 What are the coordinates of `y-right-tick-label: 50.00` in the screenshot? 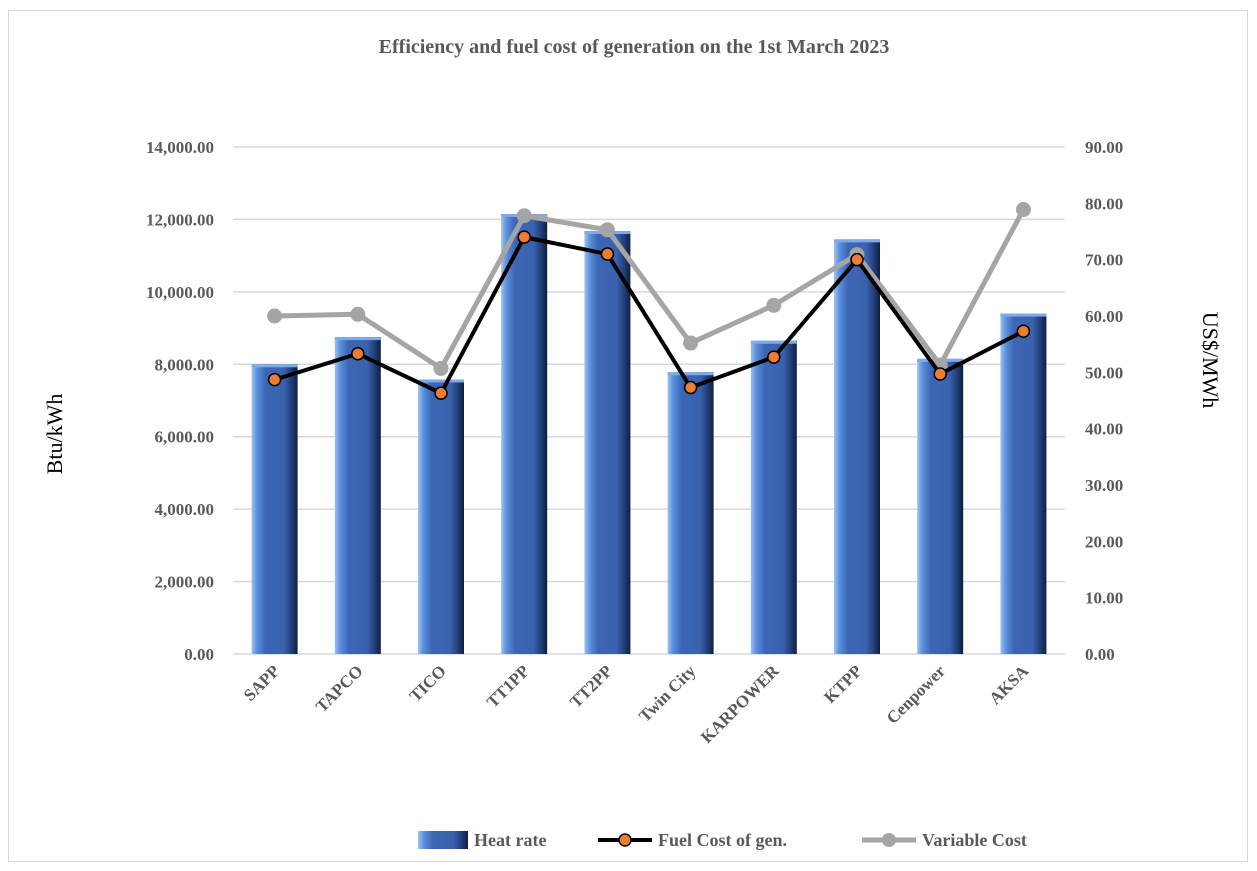 It's located at (1104, 372).